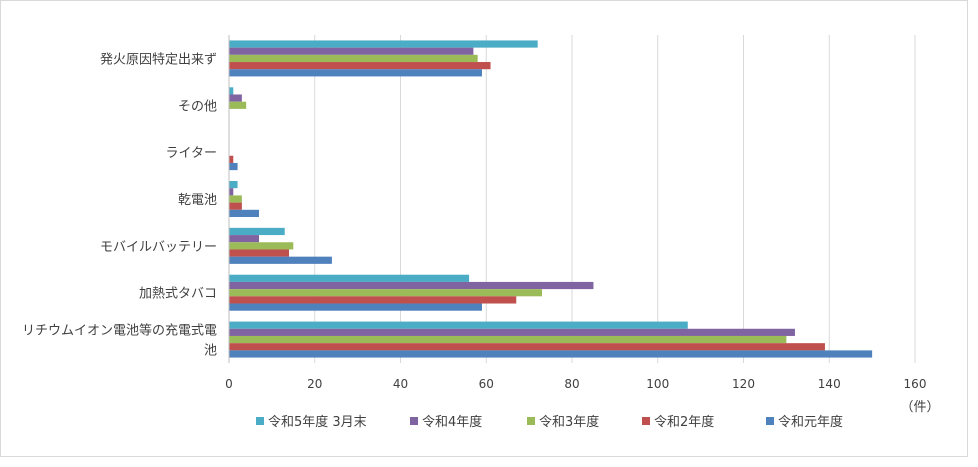 The height and width of the screenshot is (467, 978). What do you see at coordinates (229, 384) in the screenshot?
I see `x-tick-label: 0` at bounding box center [229, 384].